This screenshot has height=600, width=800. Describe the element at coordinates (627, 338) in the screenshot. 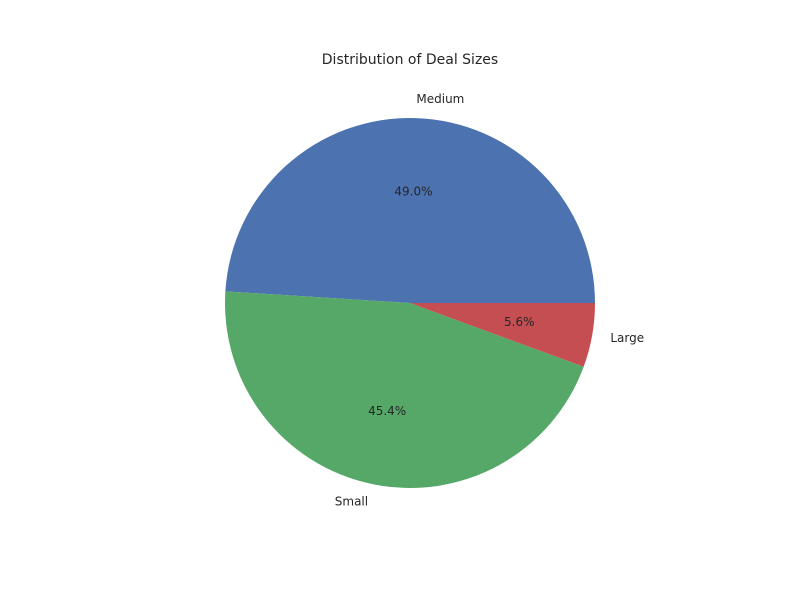

I see `slice-label-large: Large` at that location.